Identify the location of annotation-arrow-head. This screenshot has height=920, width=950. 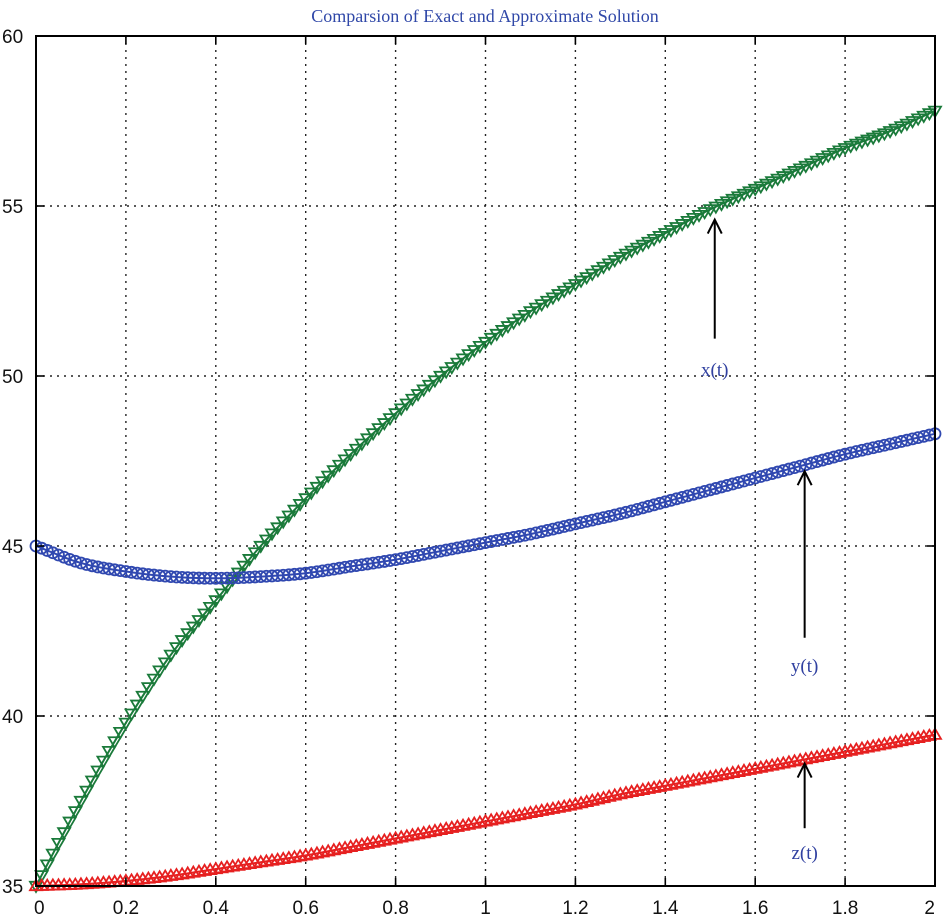
(804, 770).